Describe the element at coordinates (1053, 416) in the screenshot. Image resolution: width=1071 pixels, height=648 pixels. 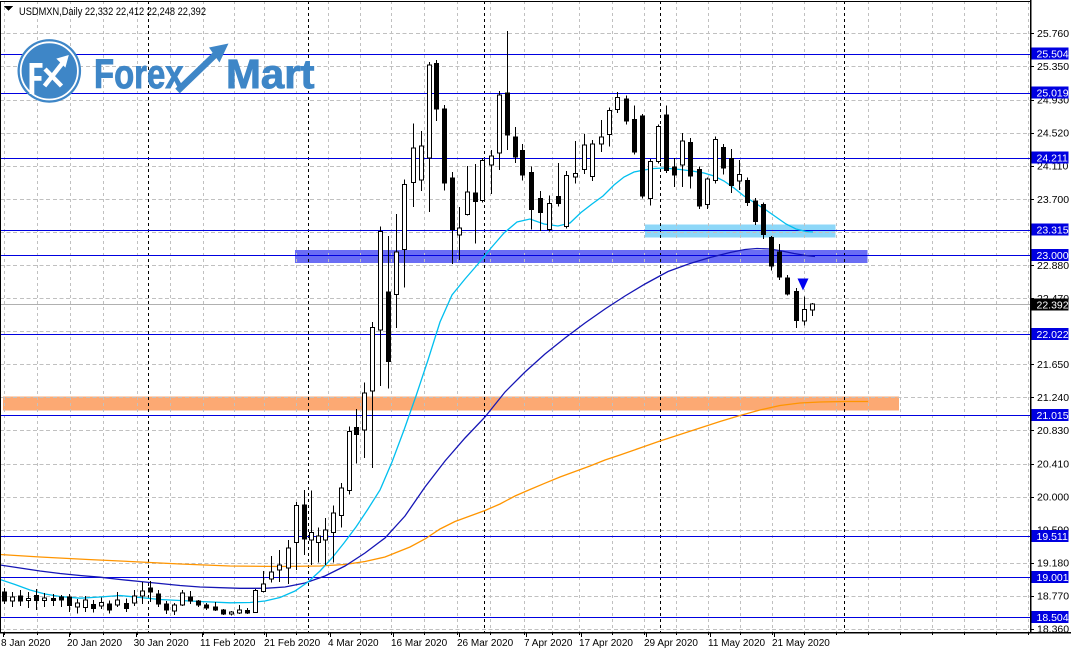
I see `svg-text: 21.015` at that location.